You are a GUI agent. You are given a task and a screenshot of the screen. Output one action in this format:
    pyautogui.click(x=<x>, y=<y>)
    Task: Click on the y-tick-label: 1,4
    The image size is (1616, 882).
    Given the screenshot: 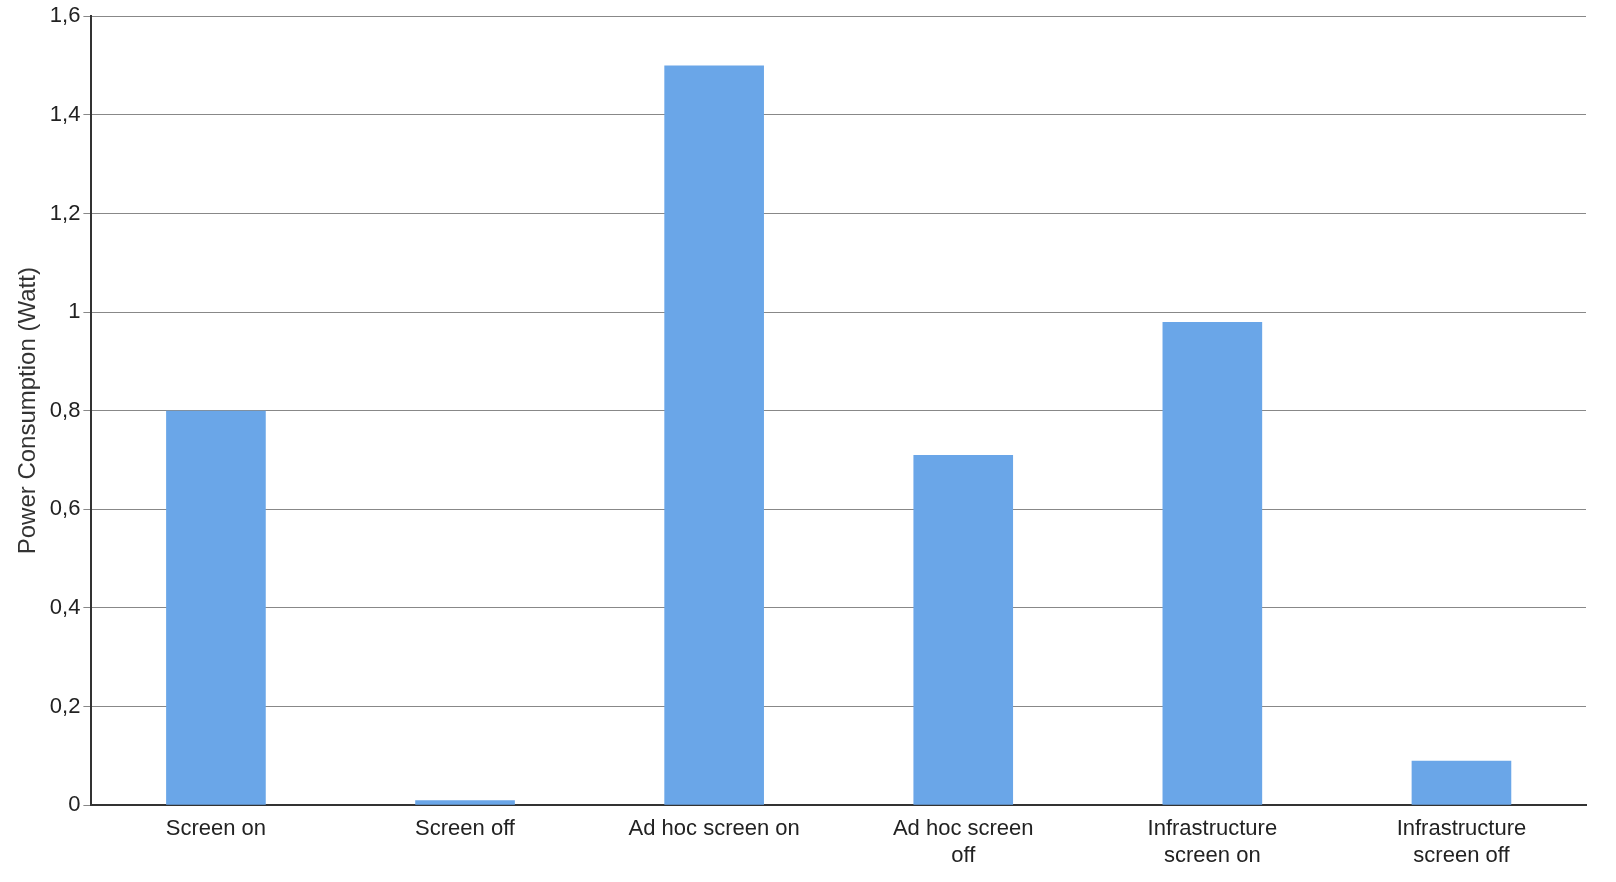 What is the action you would take?
    pyautogui.click(x=65, y=113)
    